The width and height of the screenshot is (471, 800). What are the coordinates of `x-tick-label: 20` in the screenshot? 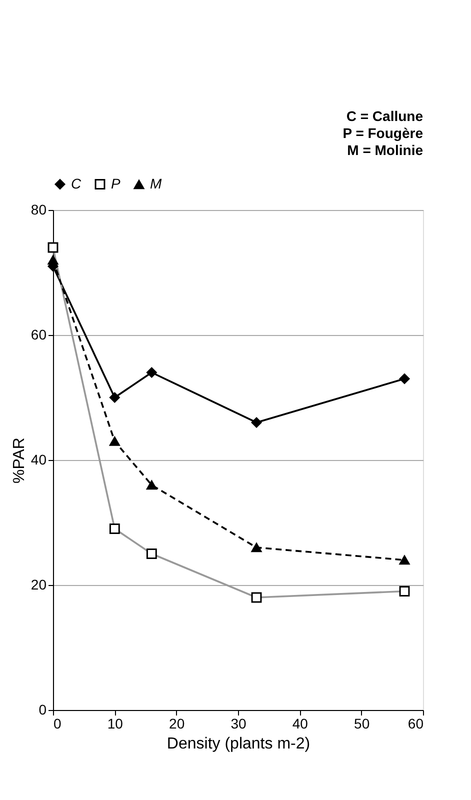 It's located at (177, 724).